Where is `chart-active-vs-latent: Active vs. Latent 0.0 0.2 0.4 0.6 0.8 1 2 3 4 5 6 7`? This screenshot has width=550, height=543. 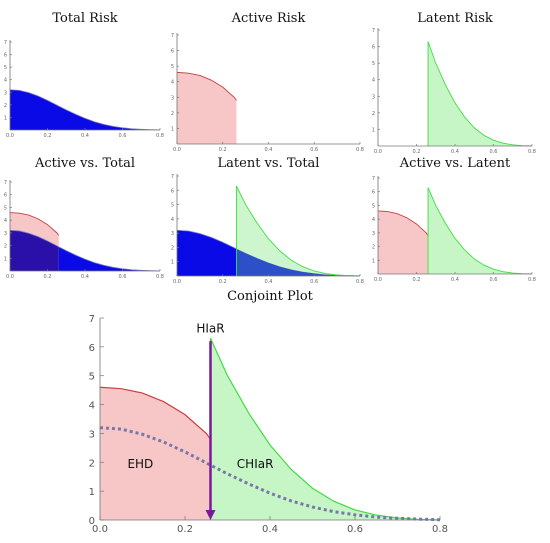
chart-active-vs-latent: Active vs. Latent 0.0 0.2 0.4 0.6 0.8 1 2 3 4 5 6 7 is located at coordinates (454, 219).